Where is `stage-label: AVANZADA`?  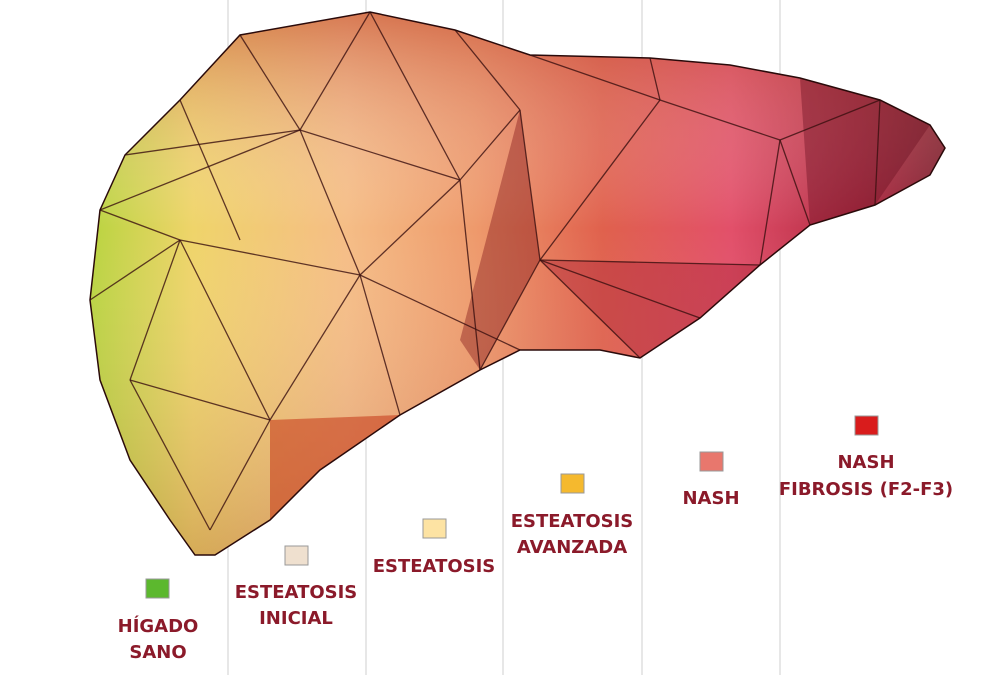
stage-label: AVANZADA is located at coordinates (572, 547).